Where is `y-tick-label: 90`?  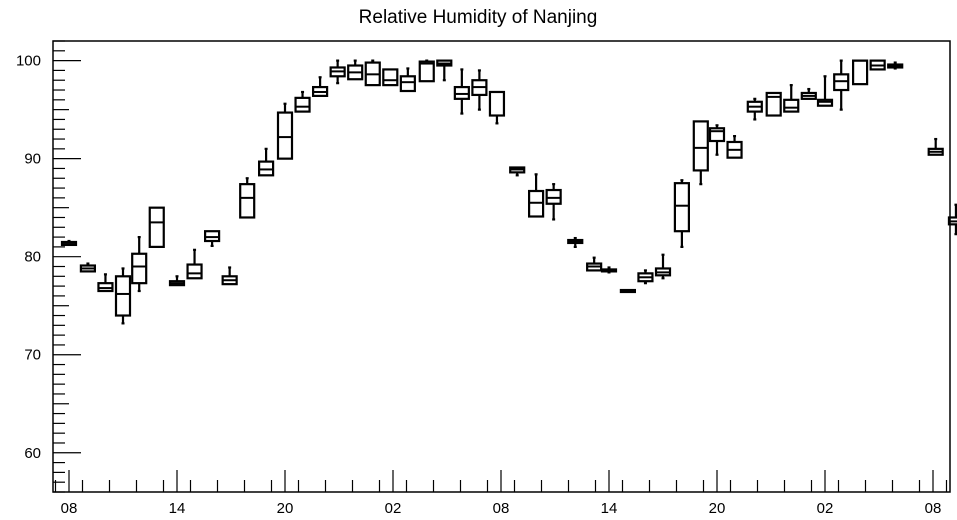 y-tick-label: 90 is located at coordinates (32, 159).